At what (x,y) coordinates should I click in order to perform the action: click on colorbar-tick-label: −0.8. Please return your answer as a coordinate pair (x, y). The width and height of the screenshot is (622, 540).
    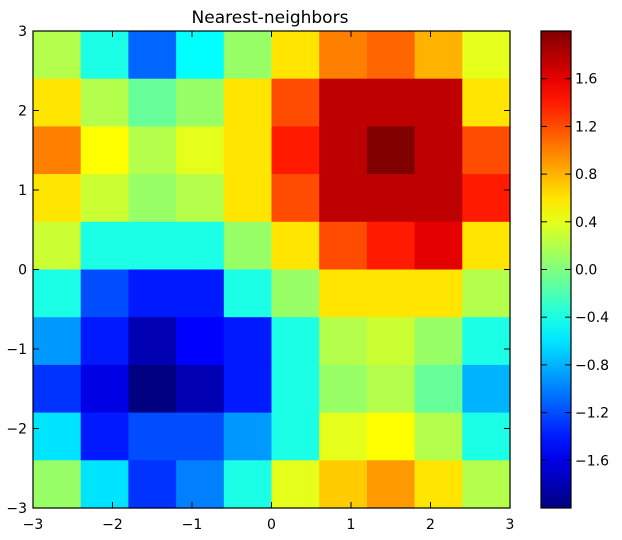
    Looking at the image, I should click on (592, 366).